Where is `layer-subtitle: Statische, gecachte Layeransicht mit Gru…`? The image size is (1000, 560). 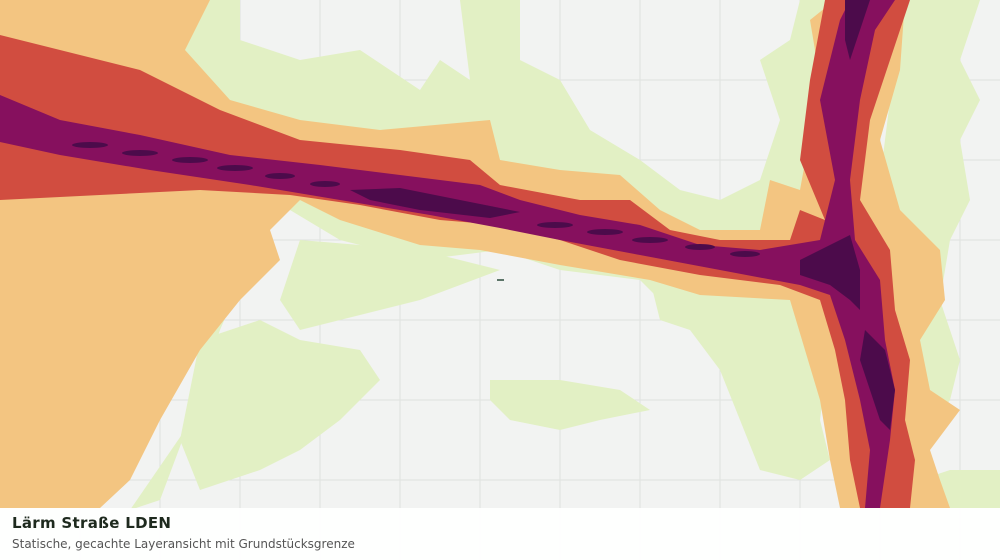 layer-subtitle: Statische, gecachte Layeransicht mit Gru… is located at coordinates (183, 544).